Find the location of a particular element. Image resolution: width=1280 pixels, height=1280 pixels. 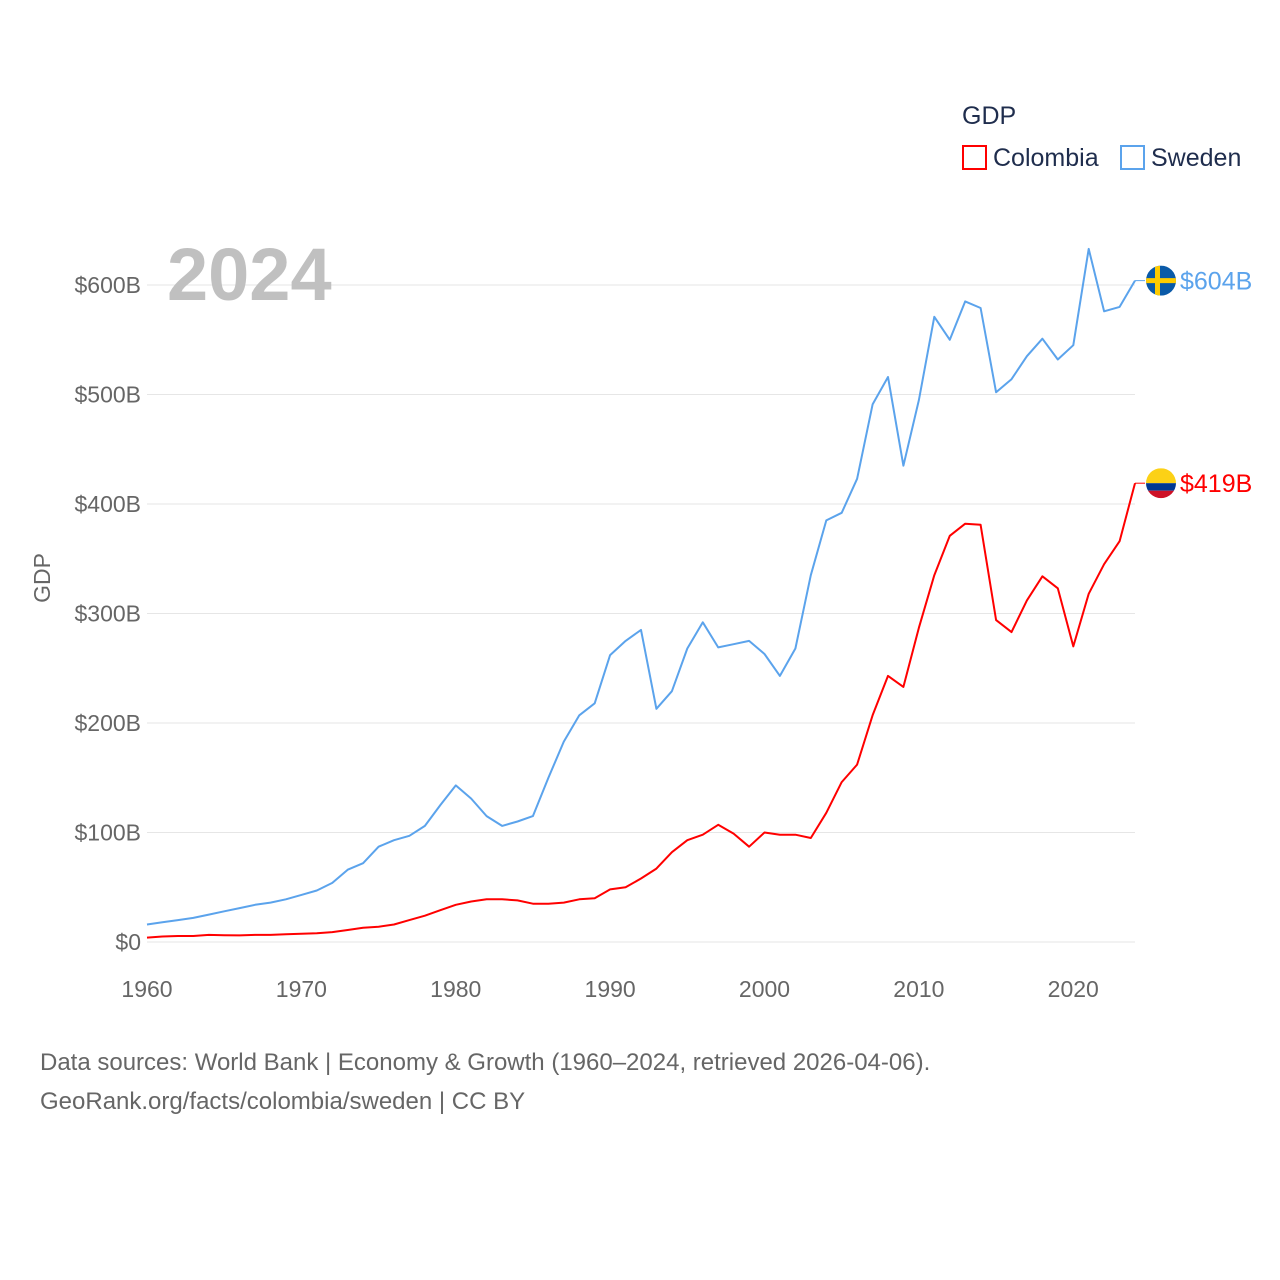

y-tick-label: $600B is located at coordinates (107, 285).